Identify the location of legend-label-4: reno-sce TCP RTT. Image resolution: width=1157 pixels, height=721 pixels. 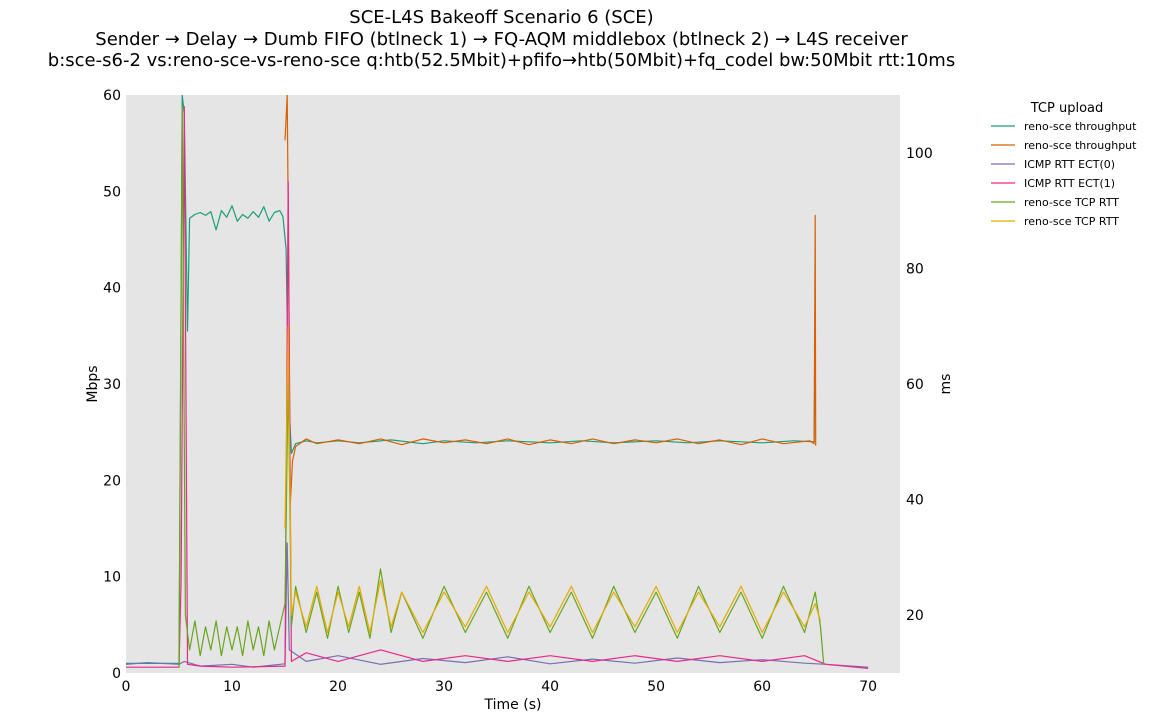
(1071, 202).